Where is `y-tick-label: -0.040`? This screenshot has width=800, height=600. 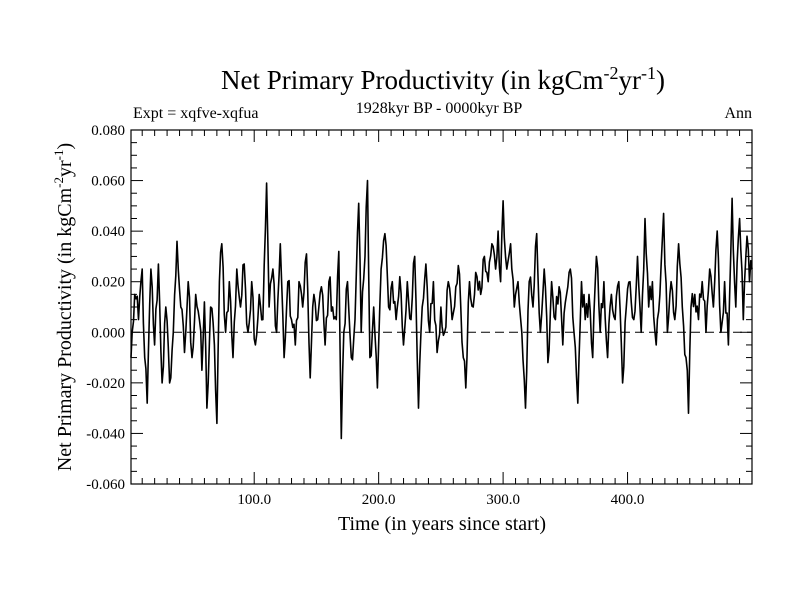
y-tick-label: -0.040 is located at coordinates (105, 434).